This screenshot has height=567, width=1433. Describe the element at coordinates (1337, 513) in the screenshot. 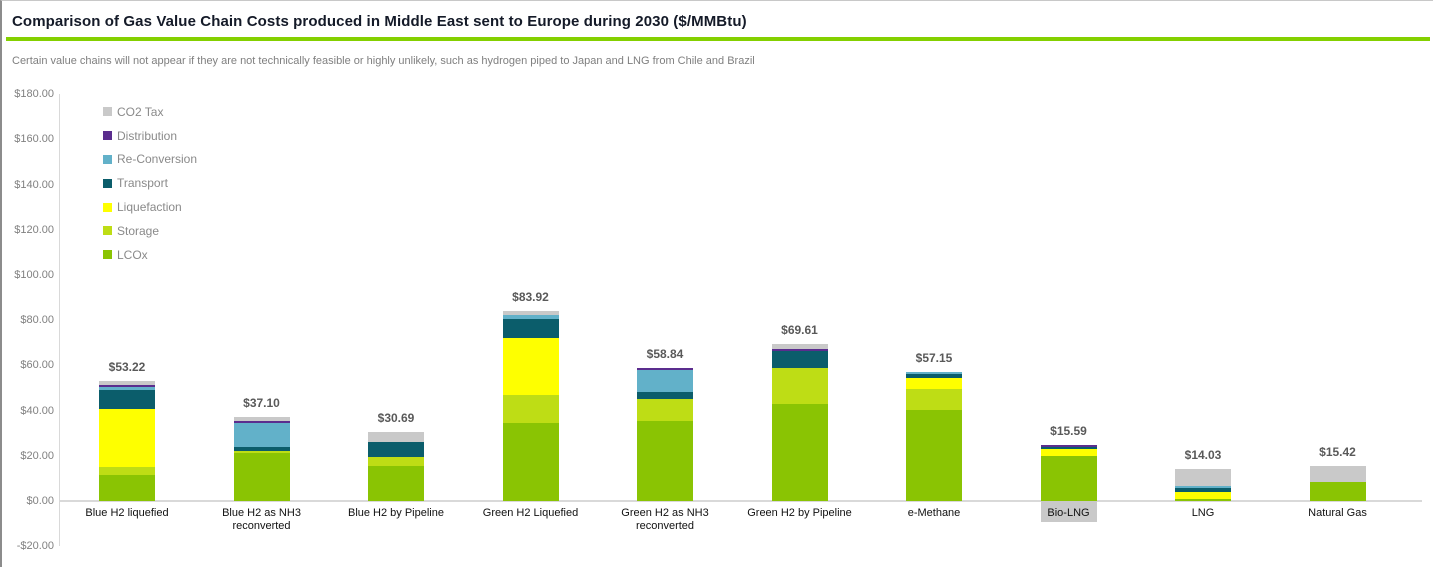

I see `category-label: Natural Gas` at that location.